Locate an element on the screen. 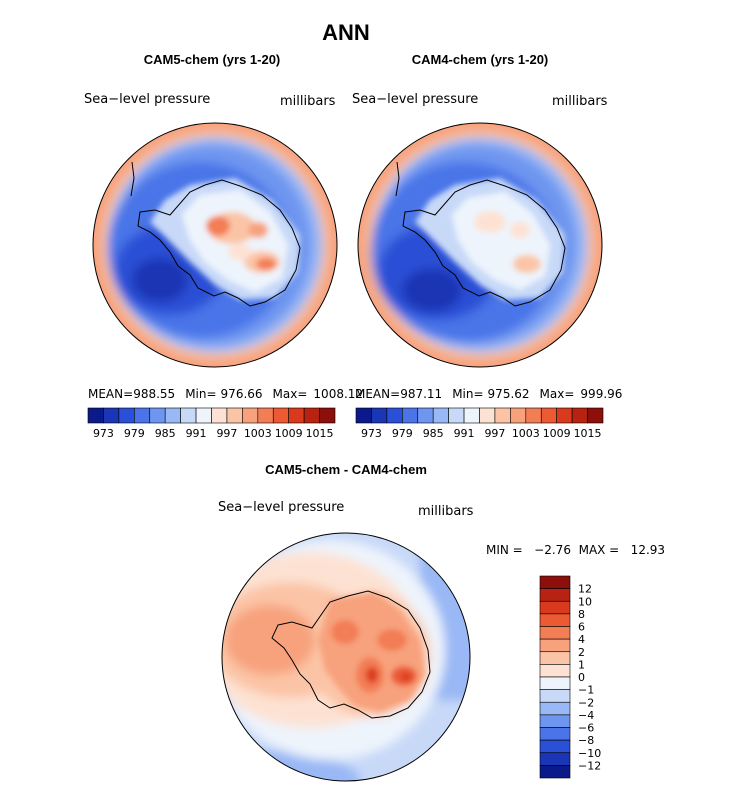  colorbar-tick-label: −4 is located at coordinates (586, 715).